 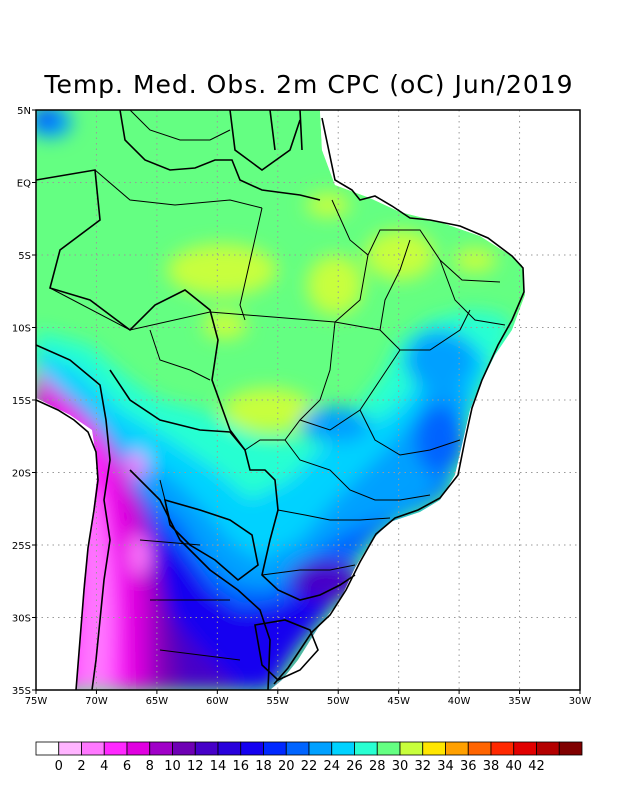 What do you see at coordinates (24, 111) in the screenshot?
I see `tick-label-lat: 5N` at bounding box center [24, 111].